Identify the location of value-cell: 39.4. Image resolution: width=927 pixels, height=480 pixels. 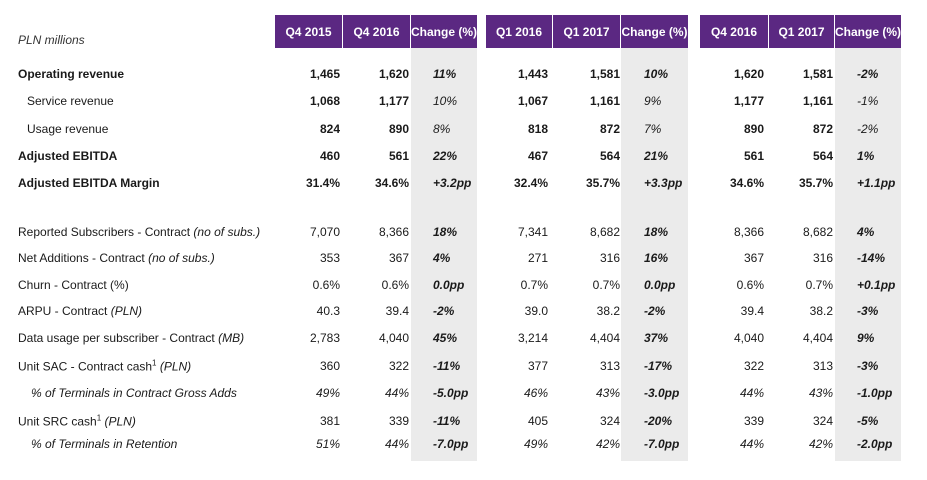
(397, 311).